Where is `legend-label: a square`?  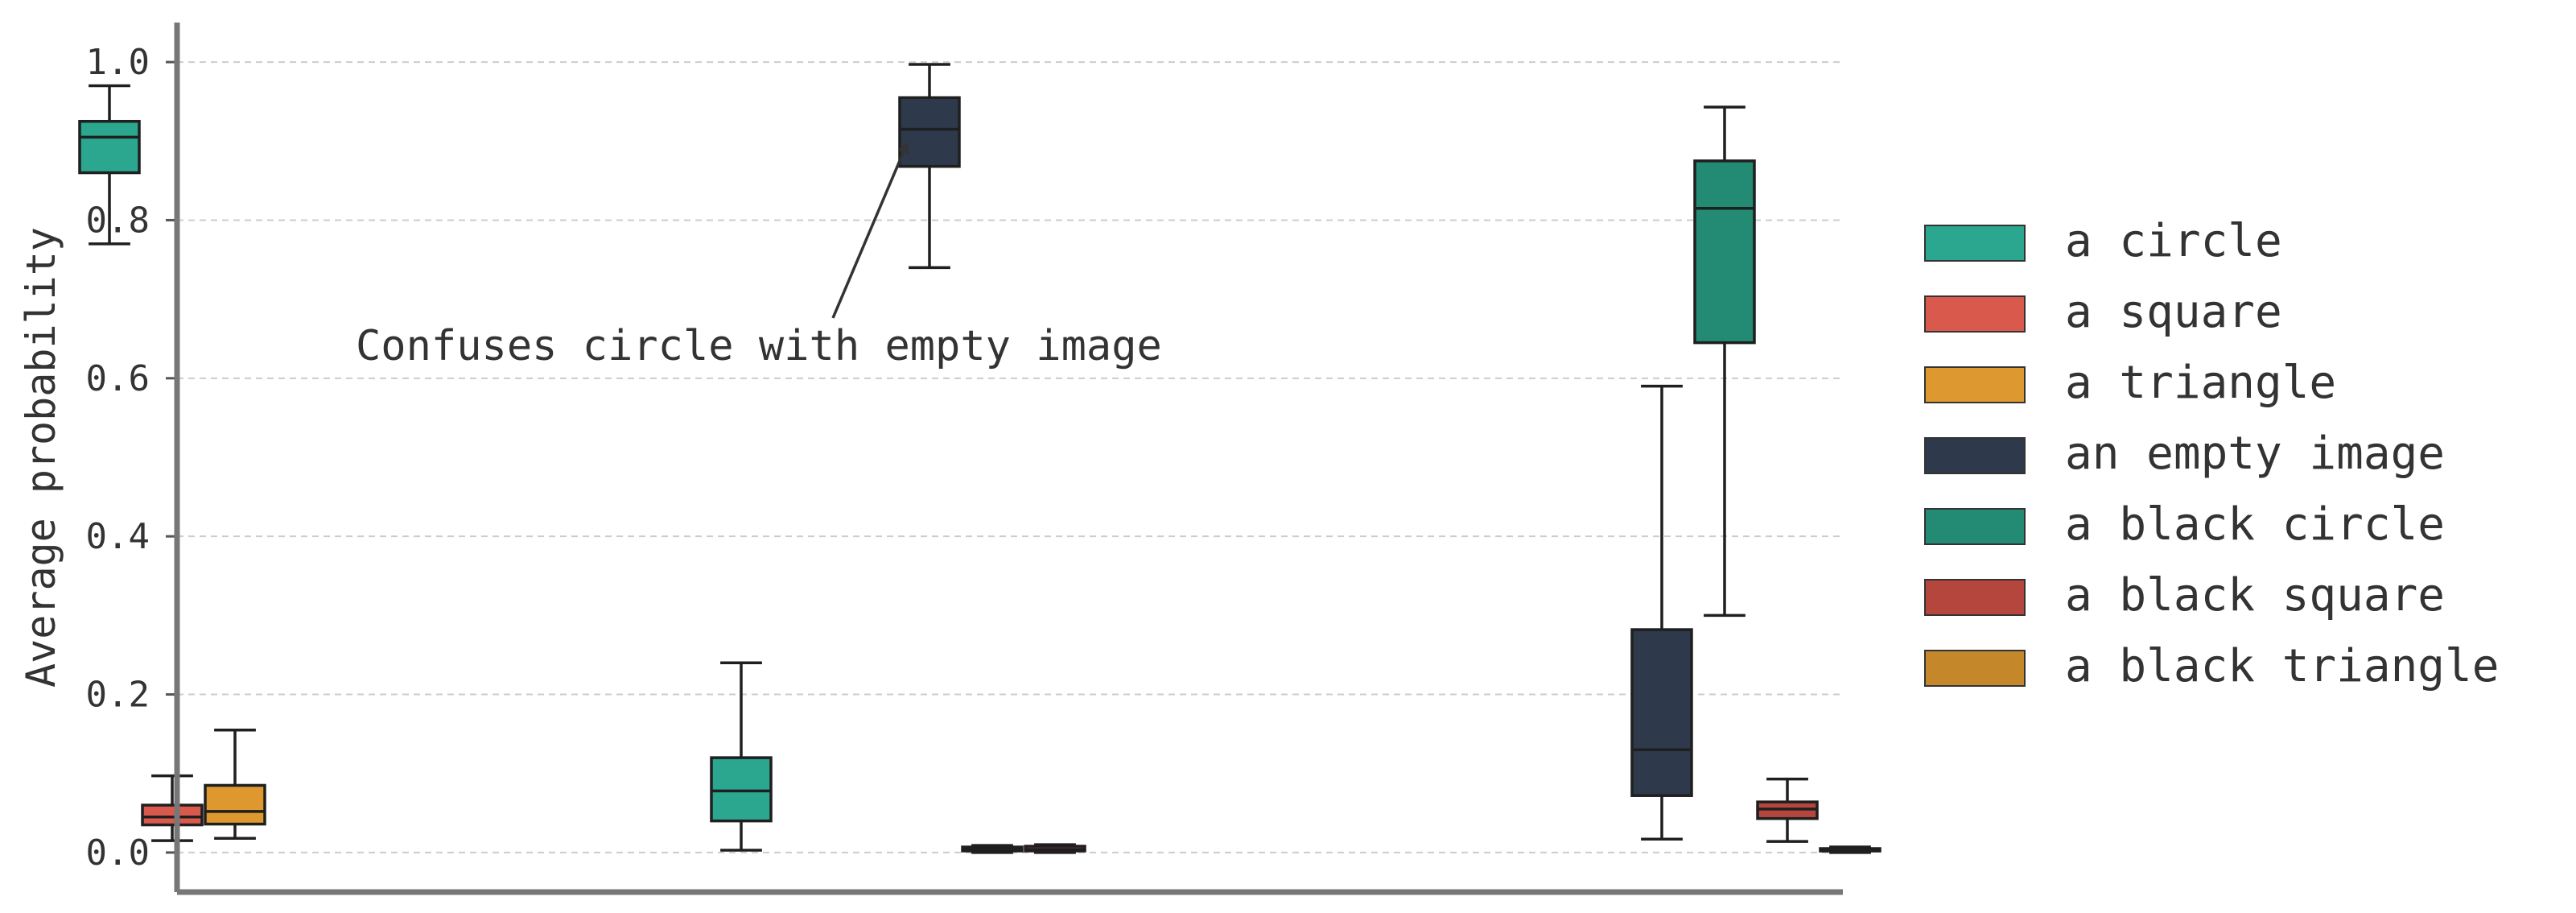 legend-label: a square is located at coordinates (2173, 312).